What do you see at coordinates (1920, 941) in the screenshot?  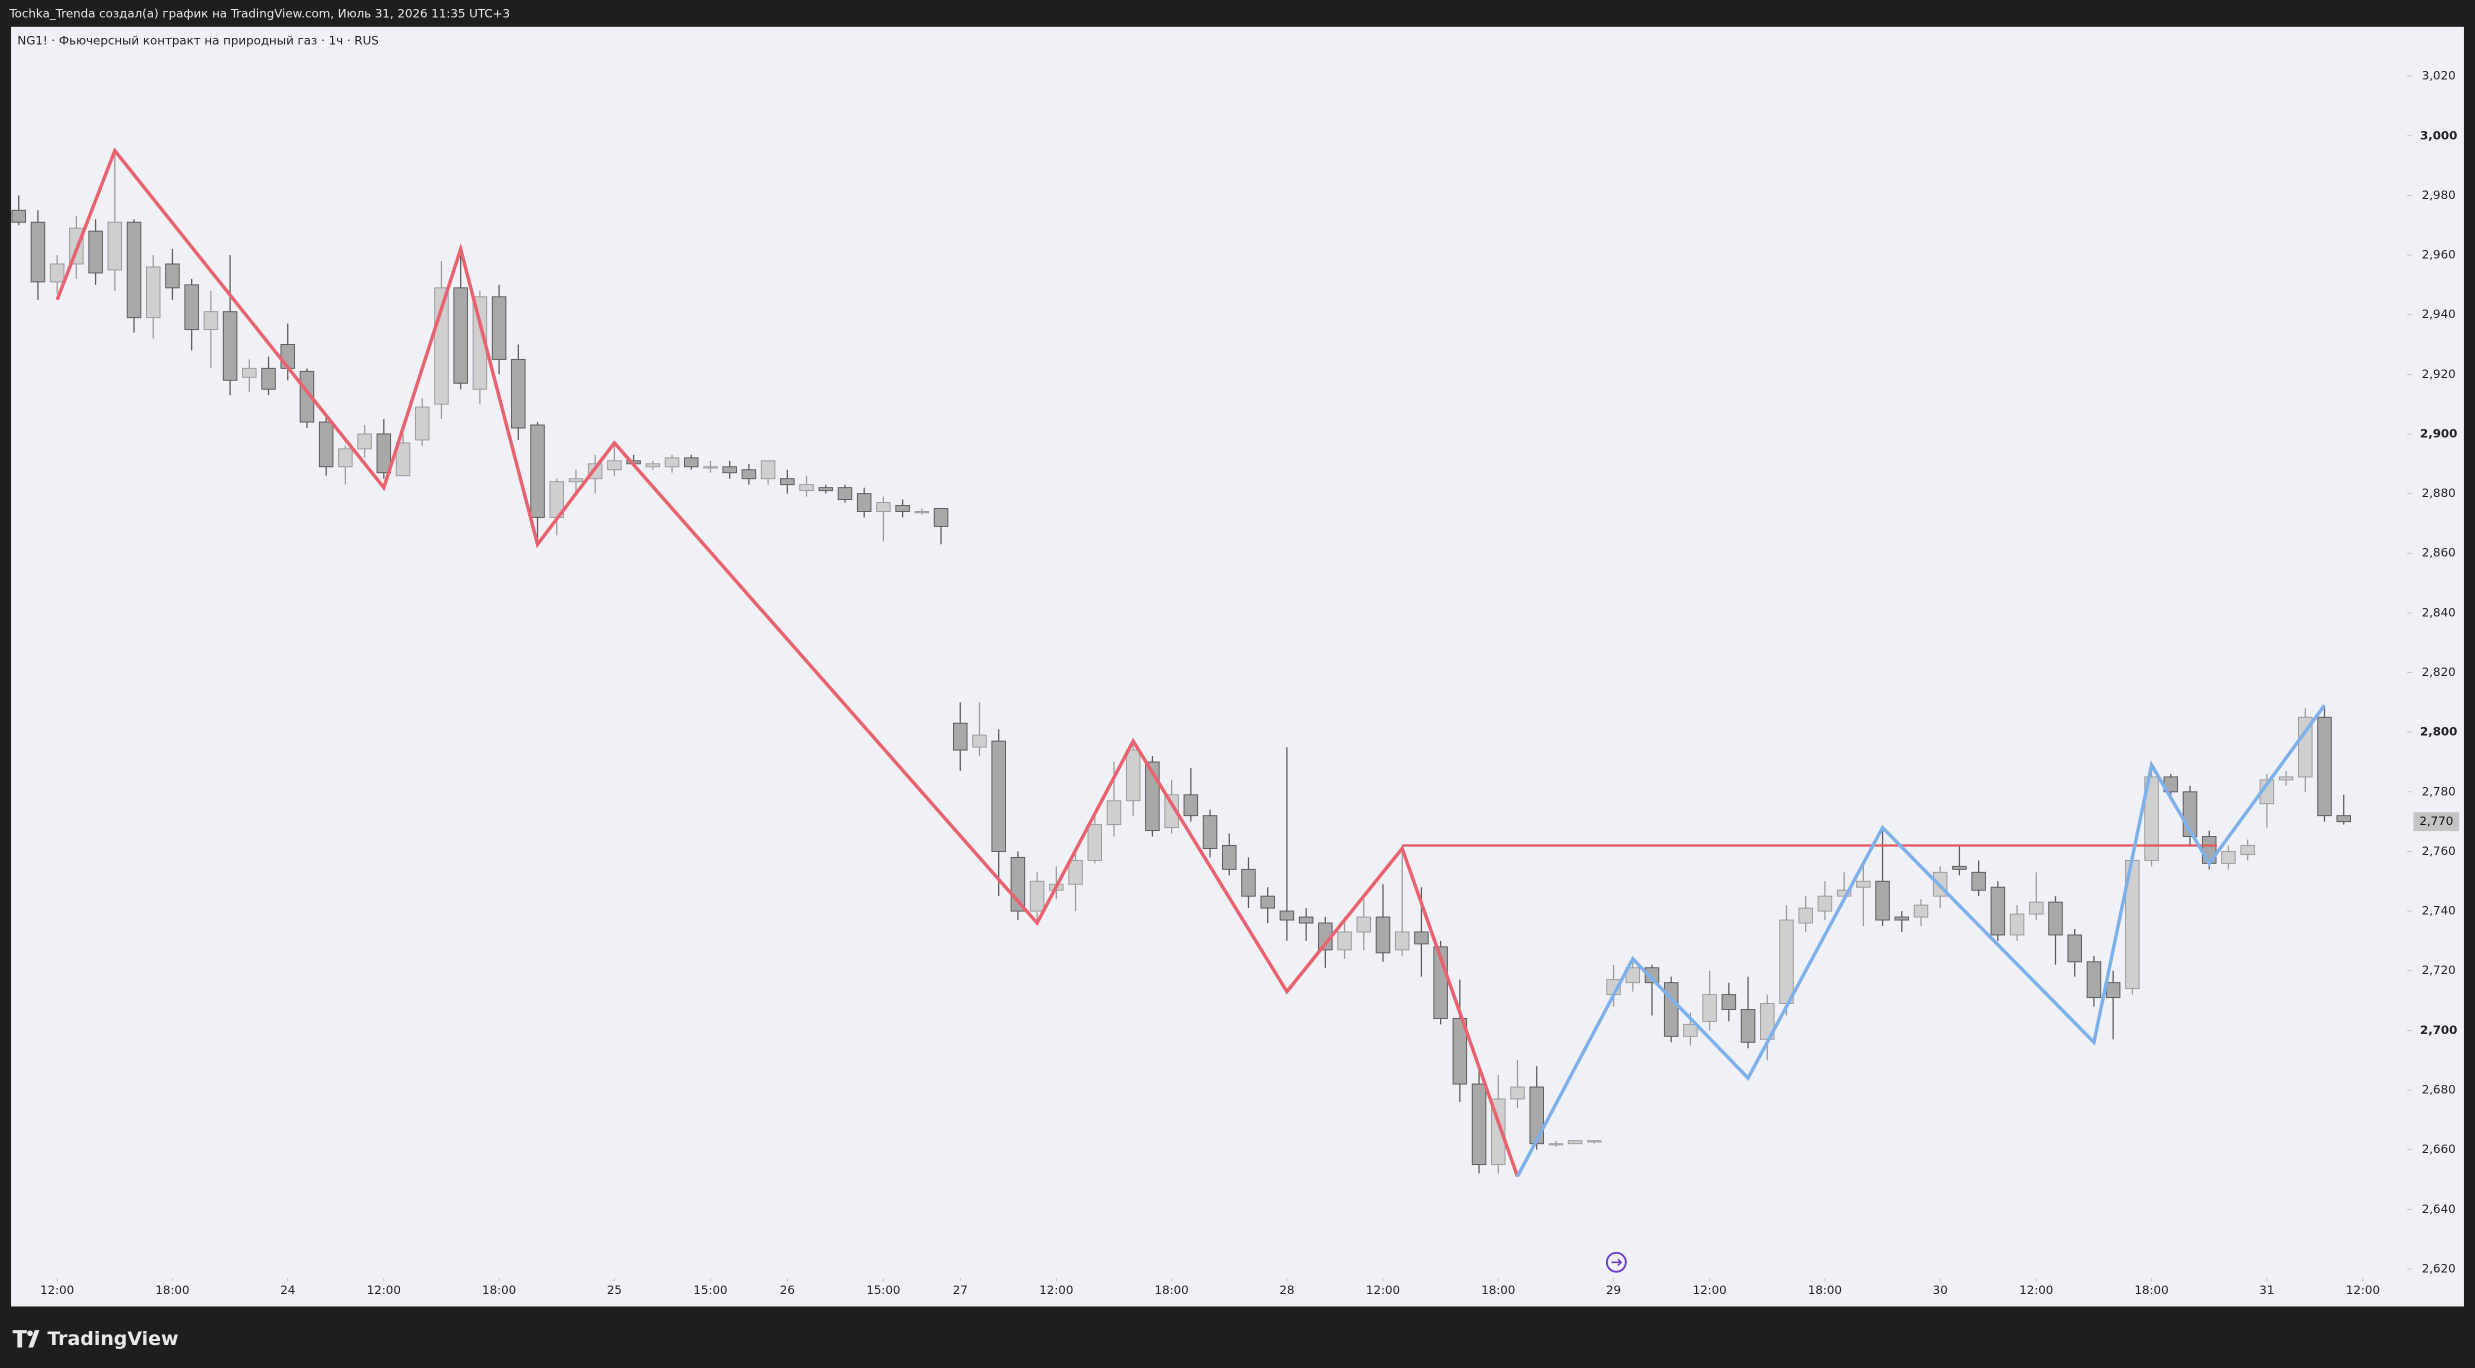 I see `zigzag-line` at bounding box center [1920, 941].